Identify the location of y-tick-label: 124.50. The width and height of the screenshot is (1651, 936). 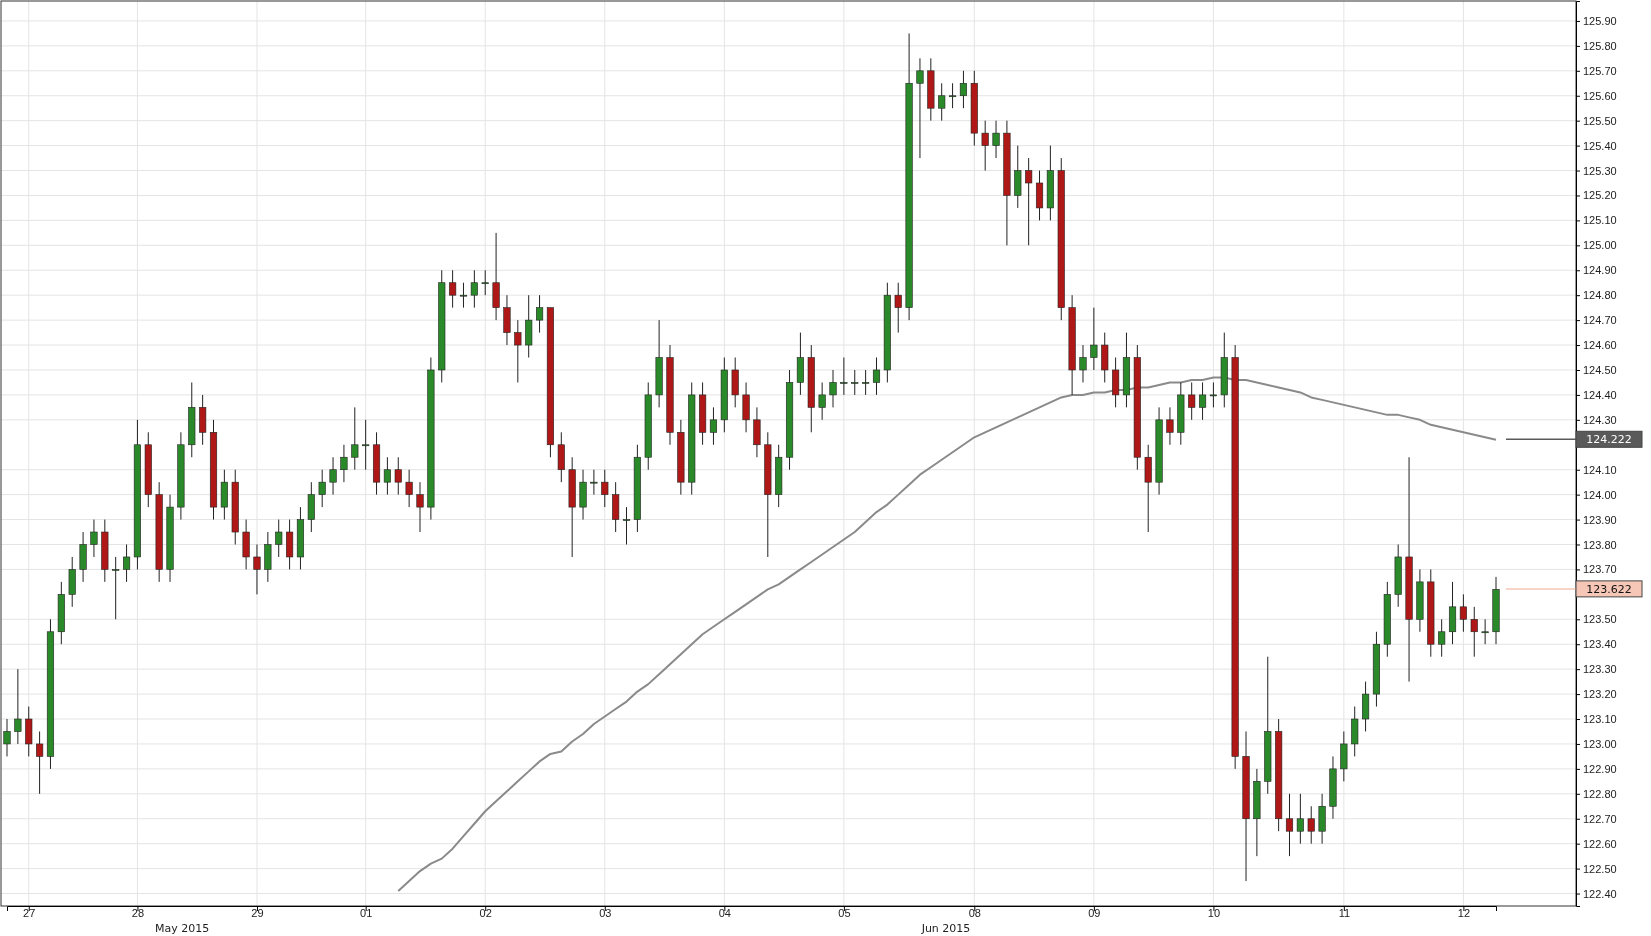
(1600, 370).